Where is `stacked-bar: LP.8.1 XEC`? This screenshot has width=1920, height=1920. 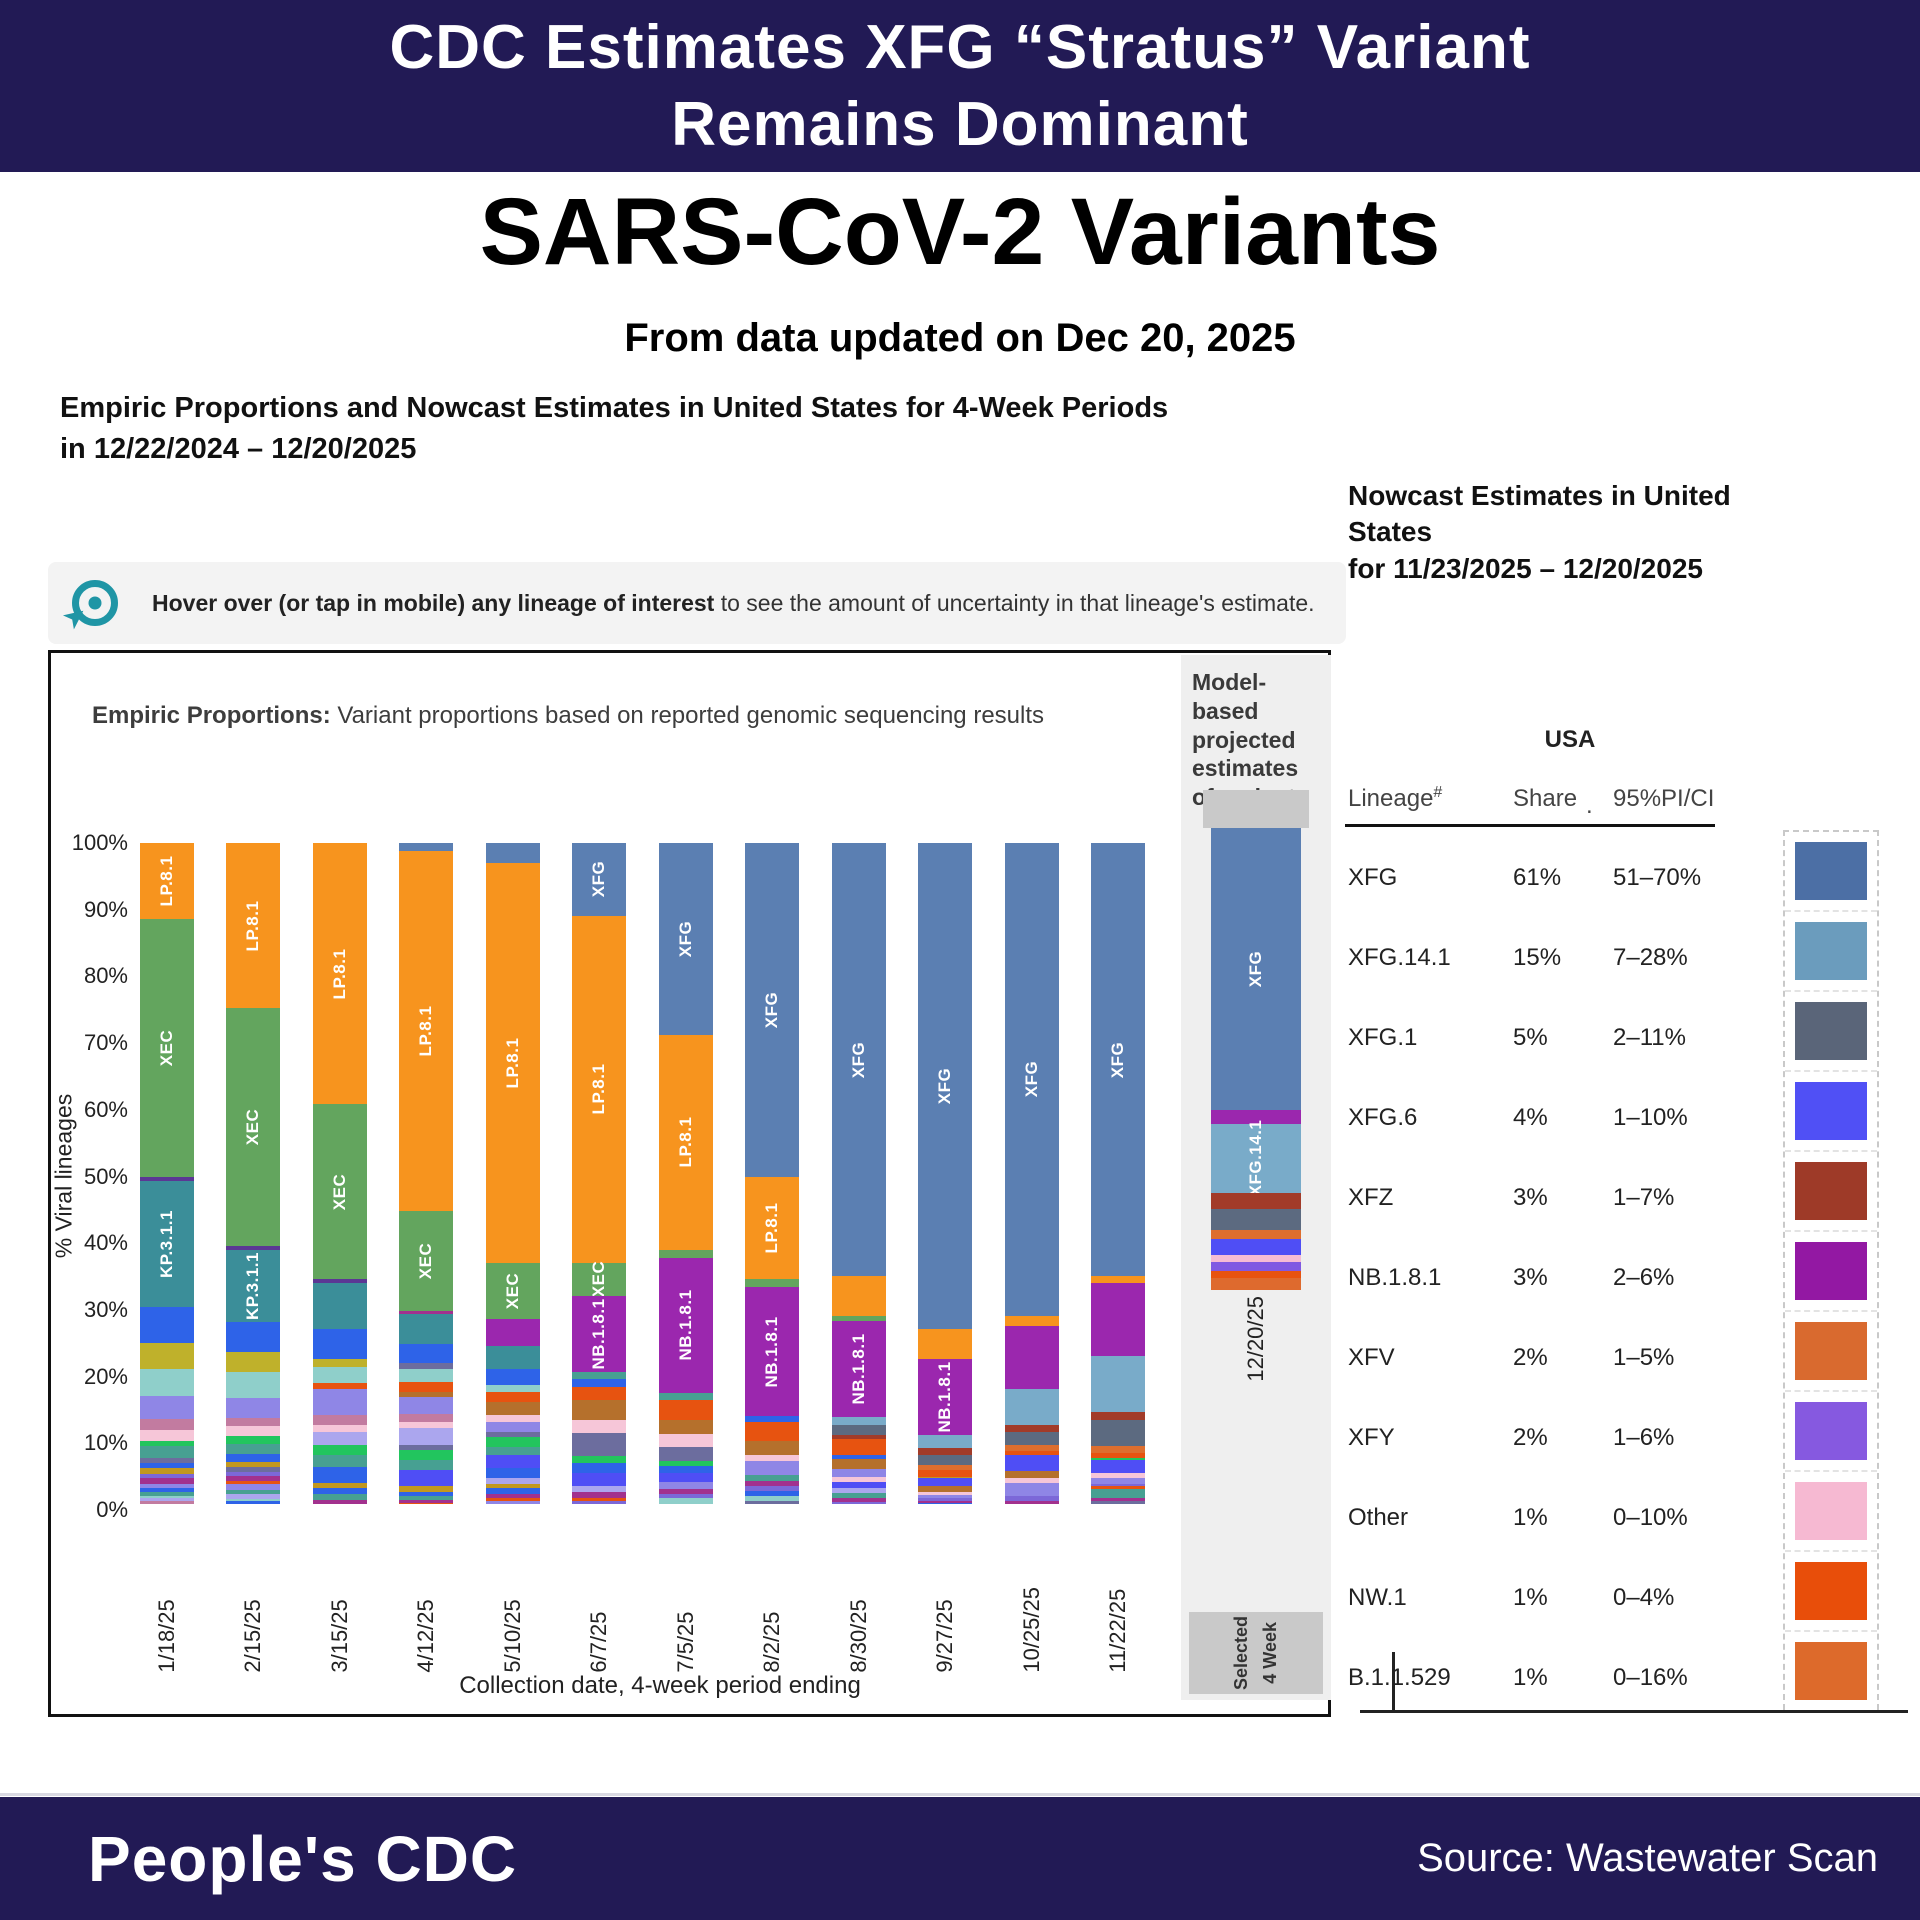 stacked-bar: LP.8.1 XEC is located at coordinates (426, 1174).